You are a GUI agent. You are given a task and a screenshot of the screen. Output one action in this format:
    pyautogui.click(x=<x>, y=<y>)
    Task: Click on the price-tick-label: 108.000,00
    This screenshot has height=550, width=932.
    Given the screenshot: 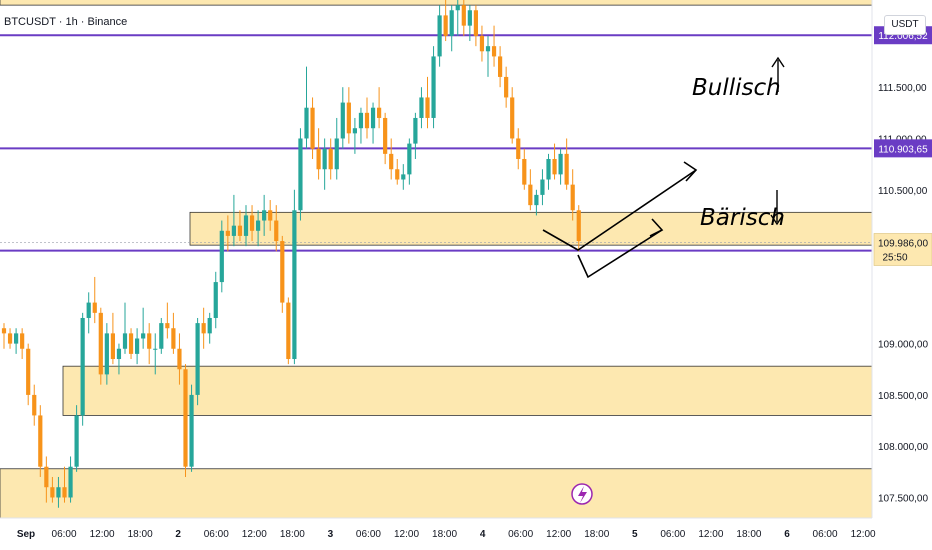 What is the action you would take?
    pyautogui.click(x=903, y=447)
    